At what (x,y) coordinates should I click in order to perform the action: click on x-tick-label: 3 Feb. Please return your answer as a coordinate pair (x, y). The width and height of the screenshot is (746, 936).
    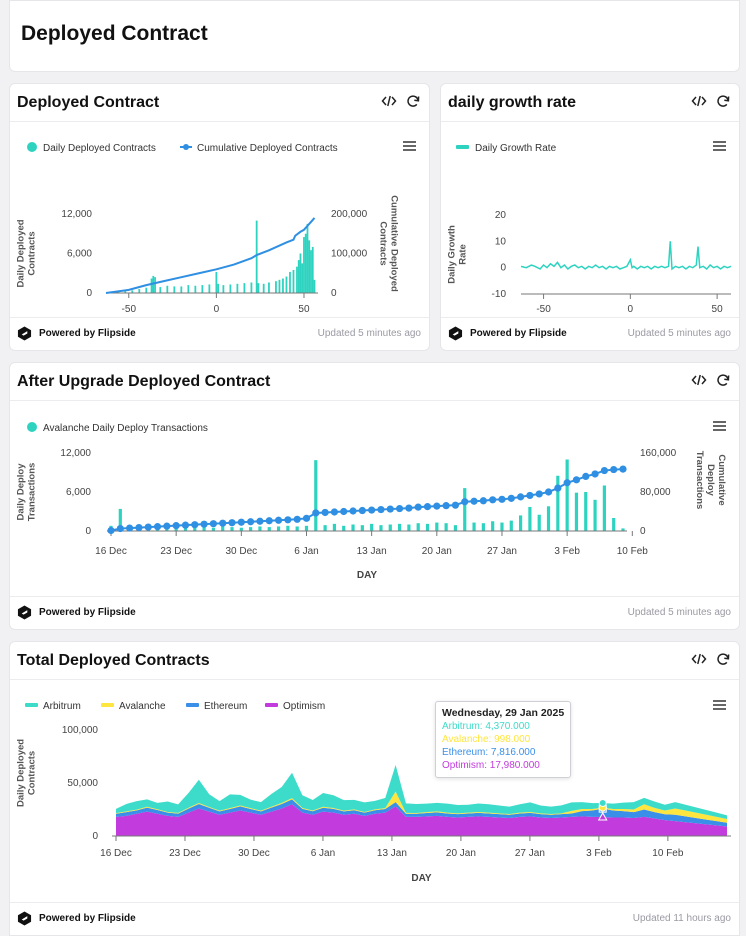
    Looking at the image, I should click on (599, 853).